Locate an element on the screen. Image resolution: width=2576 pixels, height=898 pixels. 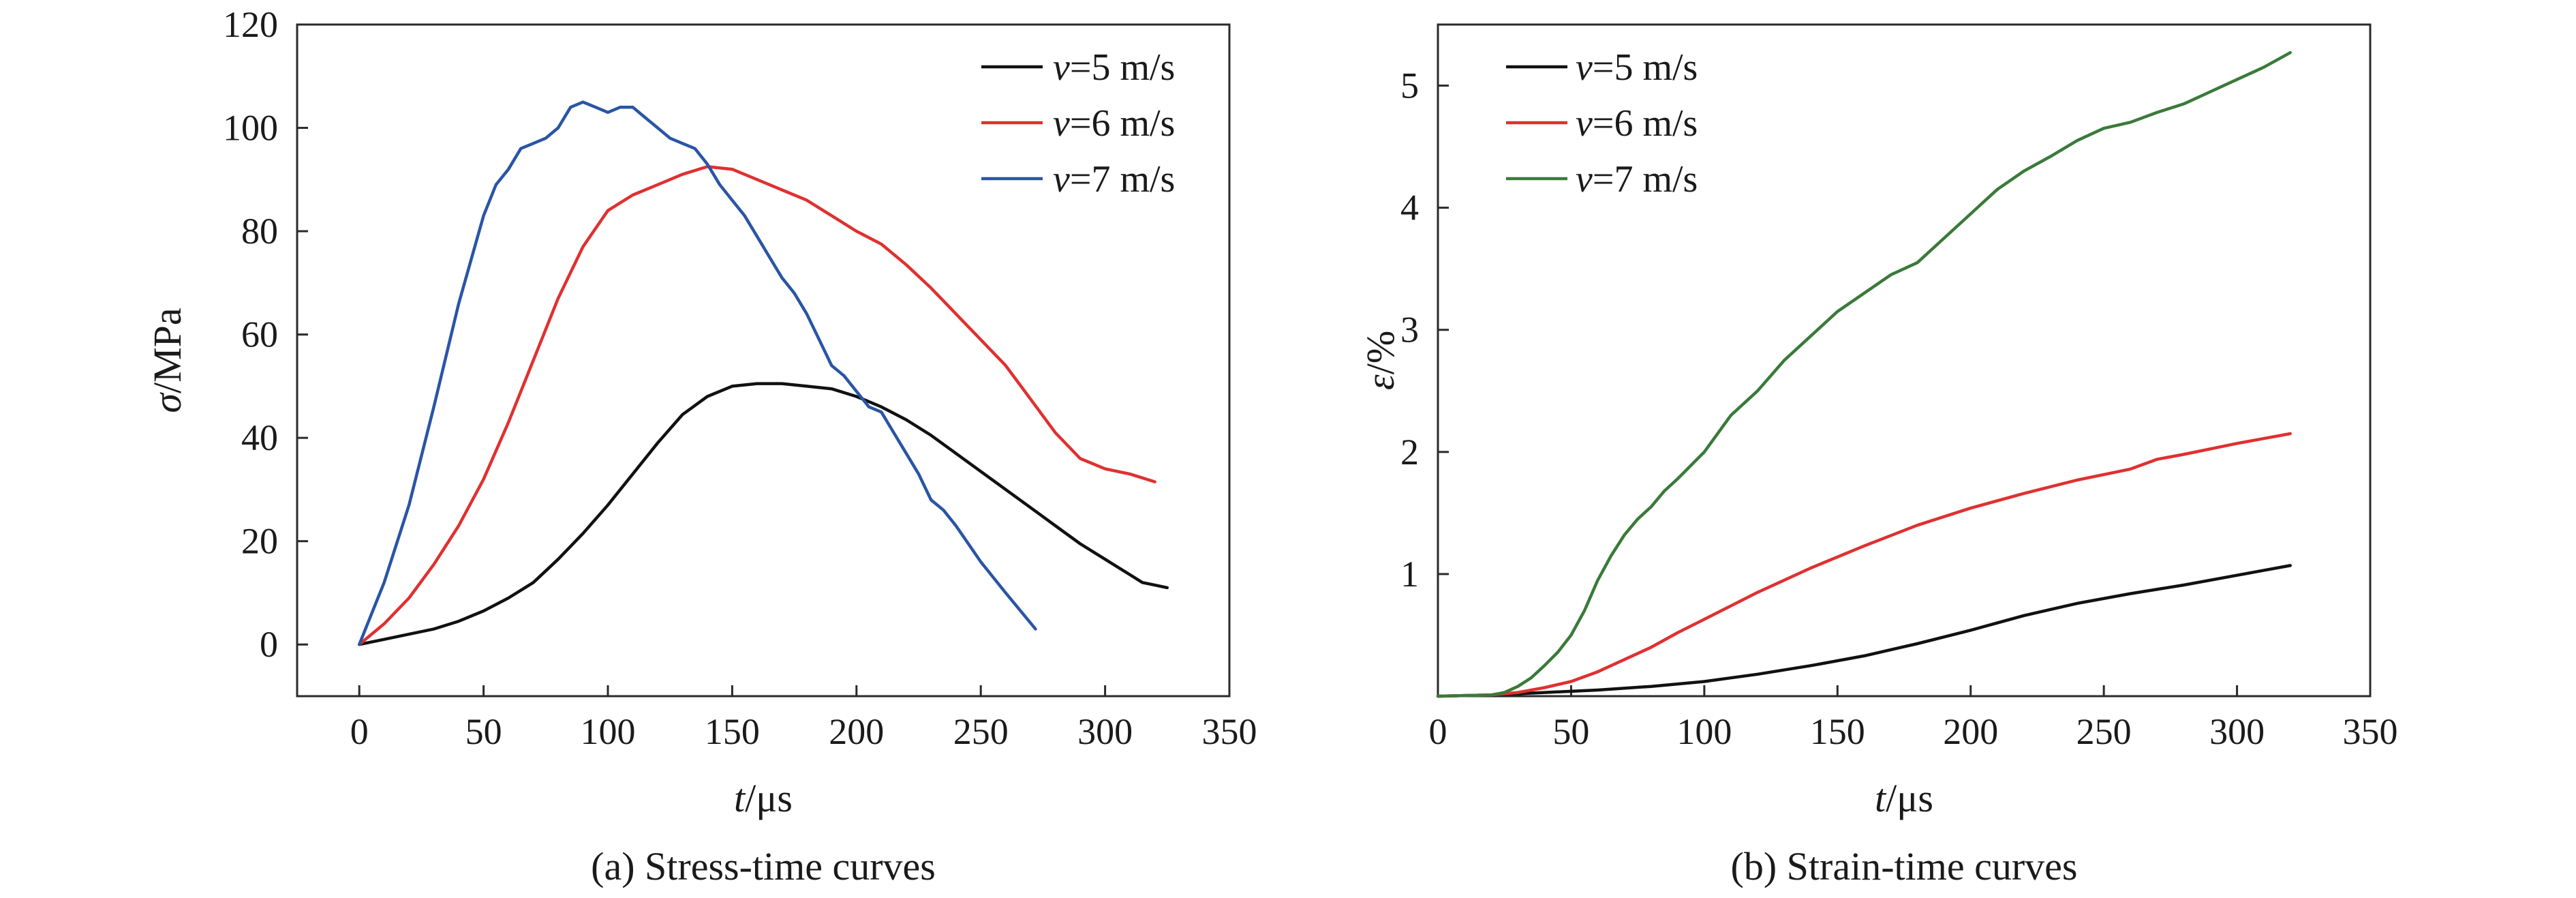
y-tick-label: 20 is located at coordinates (259, 541).